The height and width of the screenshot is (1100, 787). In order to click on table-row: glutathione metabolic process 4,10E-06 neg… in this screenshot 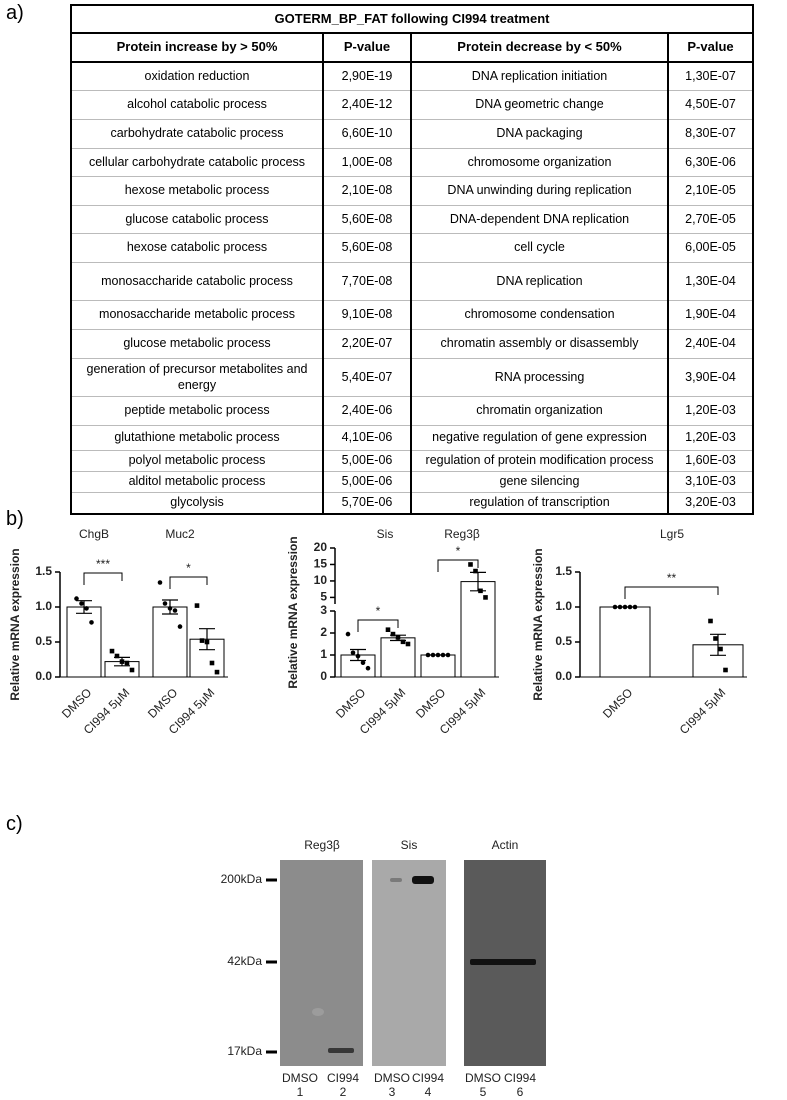, I will do `click(412, 438)`.